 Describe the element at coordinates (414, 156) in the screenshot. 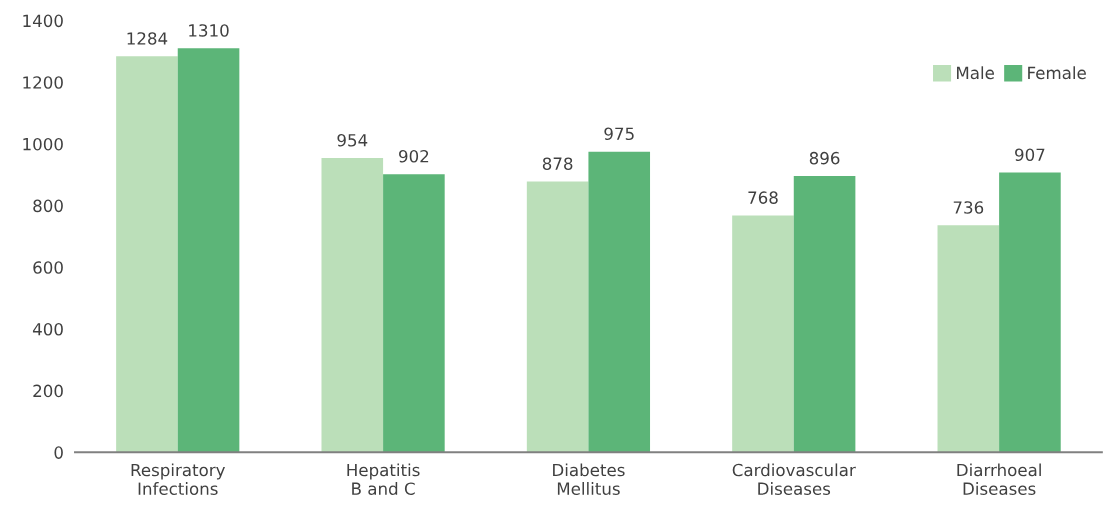

I see `data-label: 902` at that location.